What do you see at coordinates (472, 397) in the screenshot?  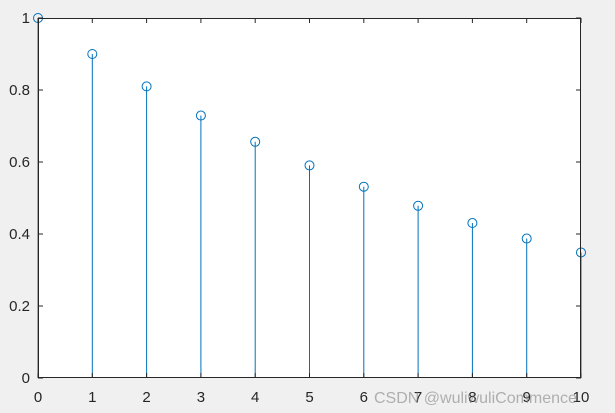 I see `x-tick-label: 8` at bounding box center [472, 397].